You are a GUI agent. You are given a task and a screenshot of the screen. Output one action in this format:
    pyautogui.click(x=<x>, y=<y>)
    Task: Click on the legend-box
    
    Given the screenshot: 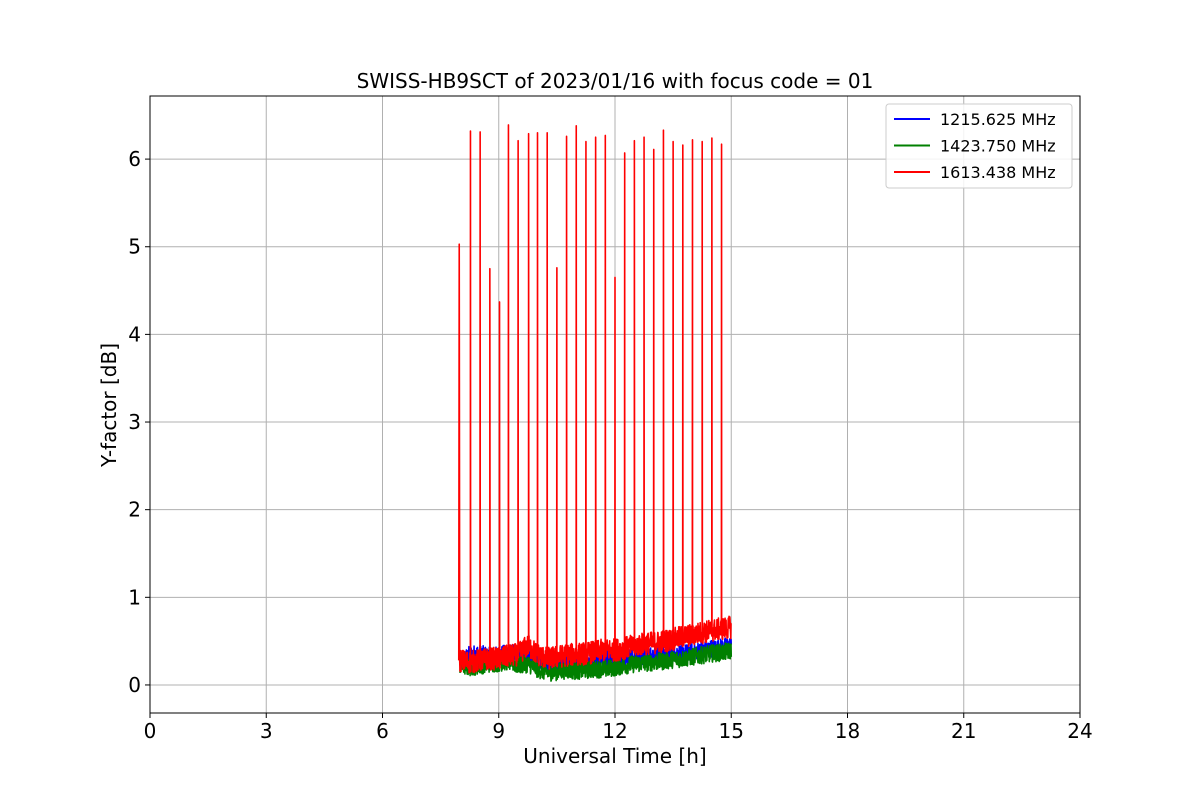 What is the action you would take?
    pyautogui.click(x=979, y=146)
    